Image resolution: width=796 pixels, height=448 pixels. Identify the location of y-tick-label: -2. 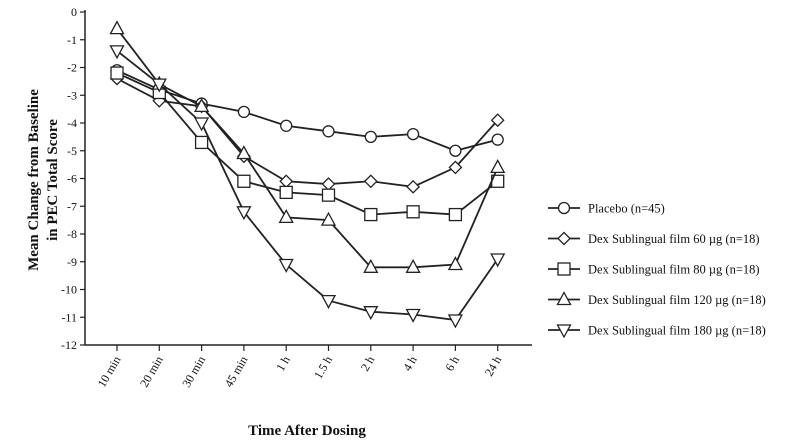
(72, 68).